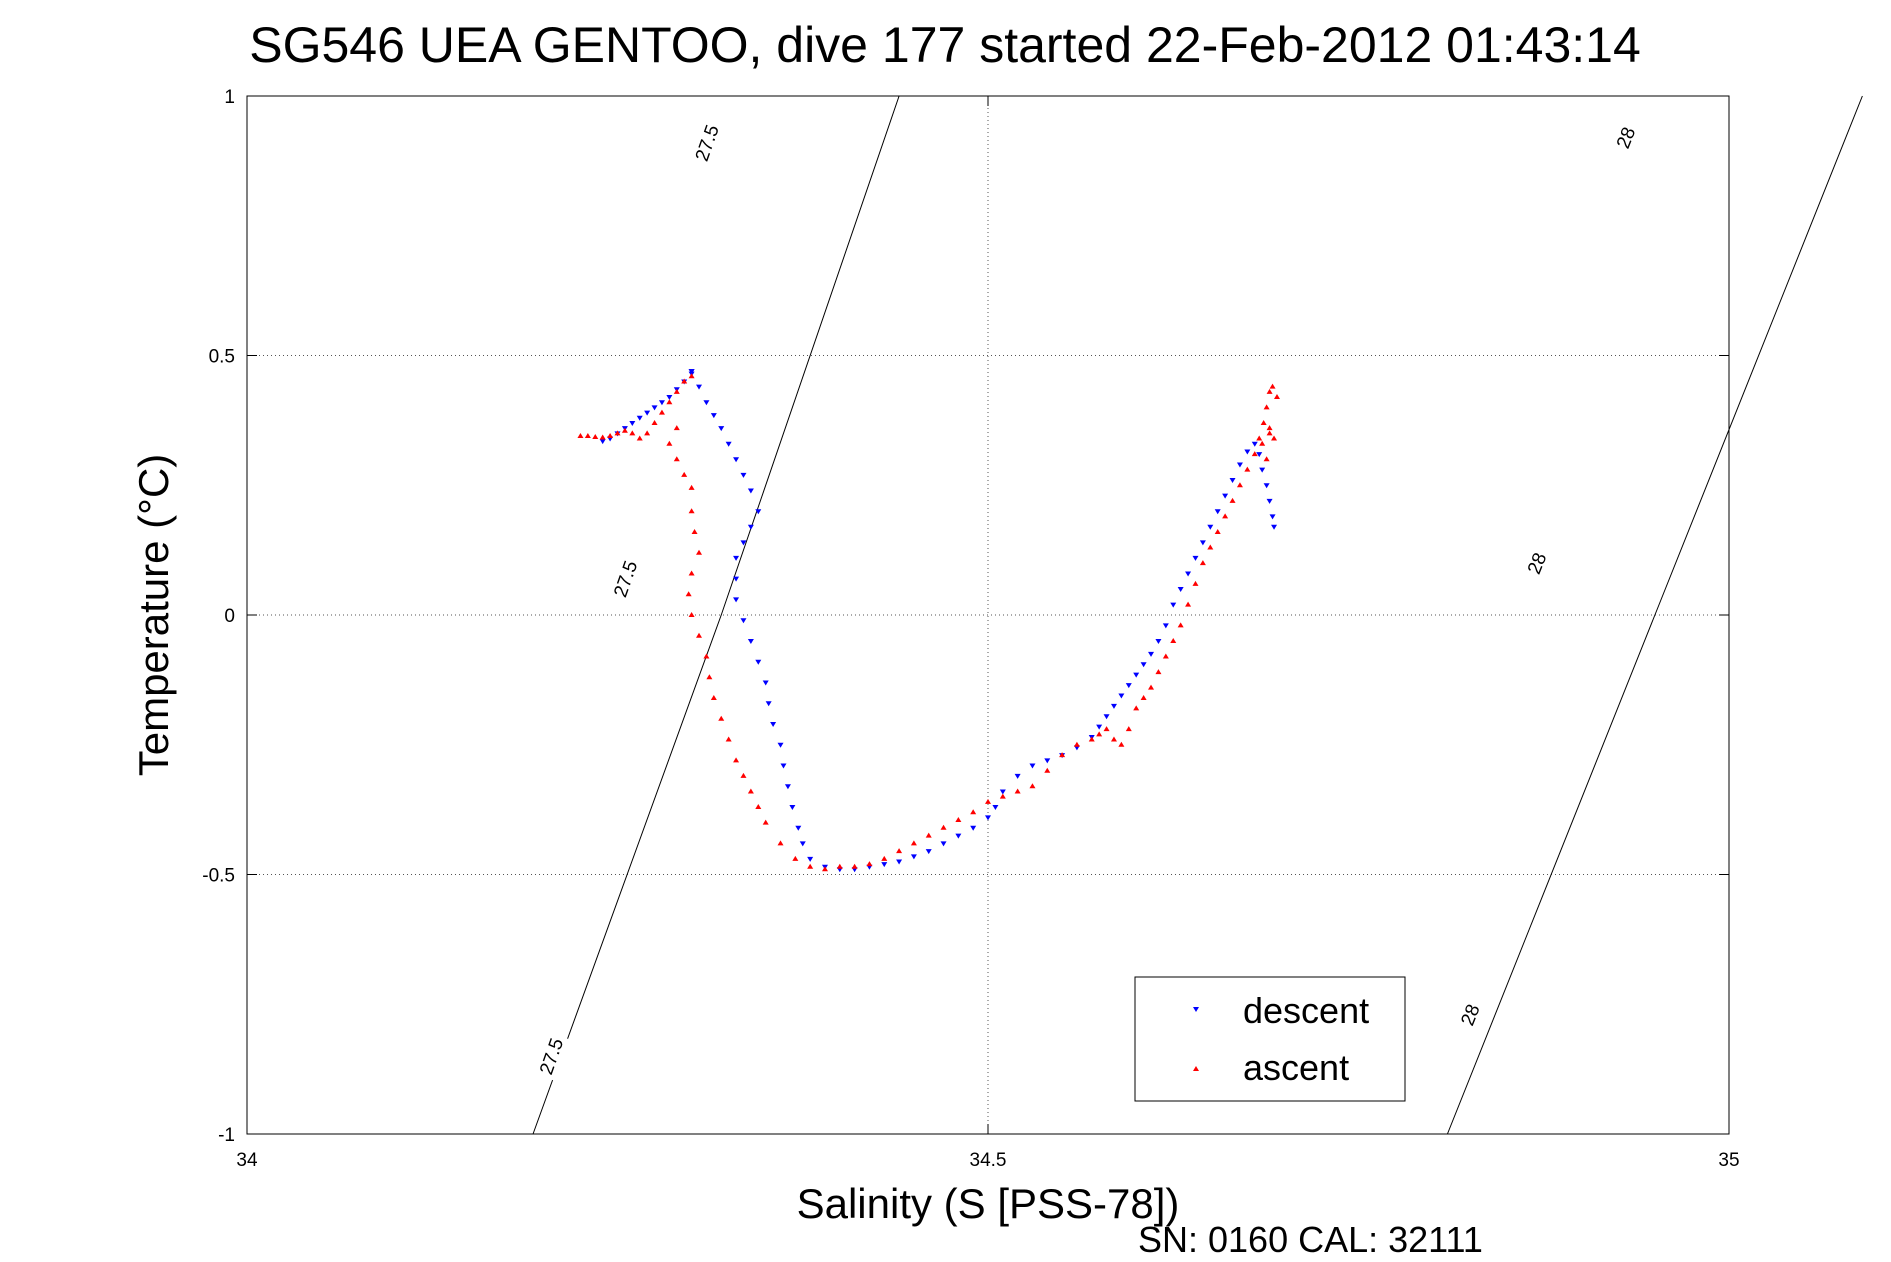 The width and height of the screenshot is (1891, 1262). I want to click on series-descent, so click(938, 621).